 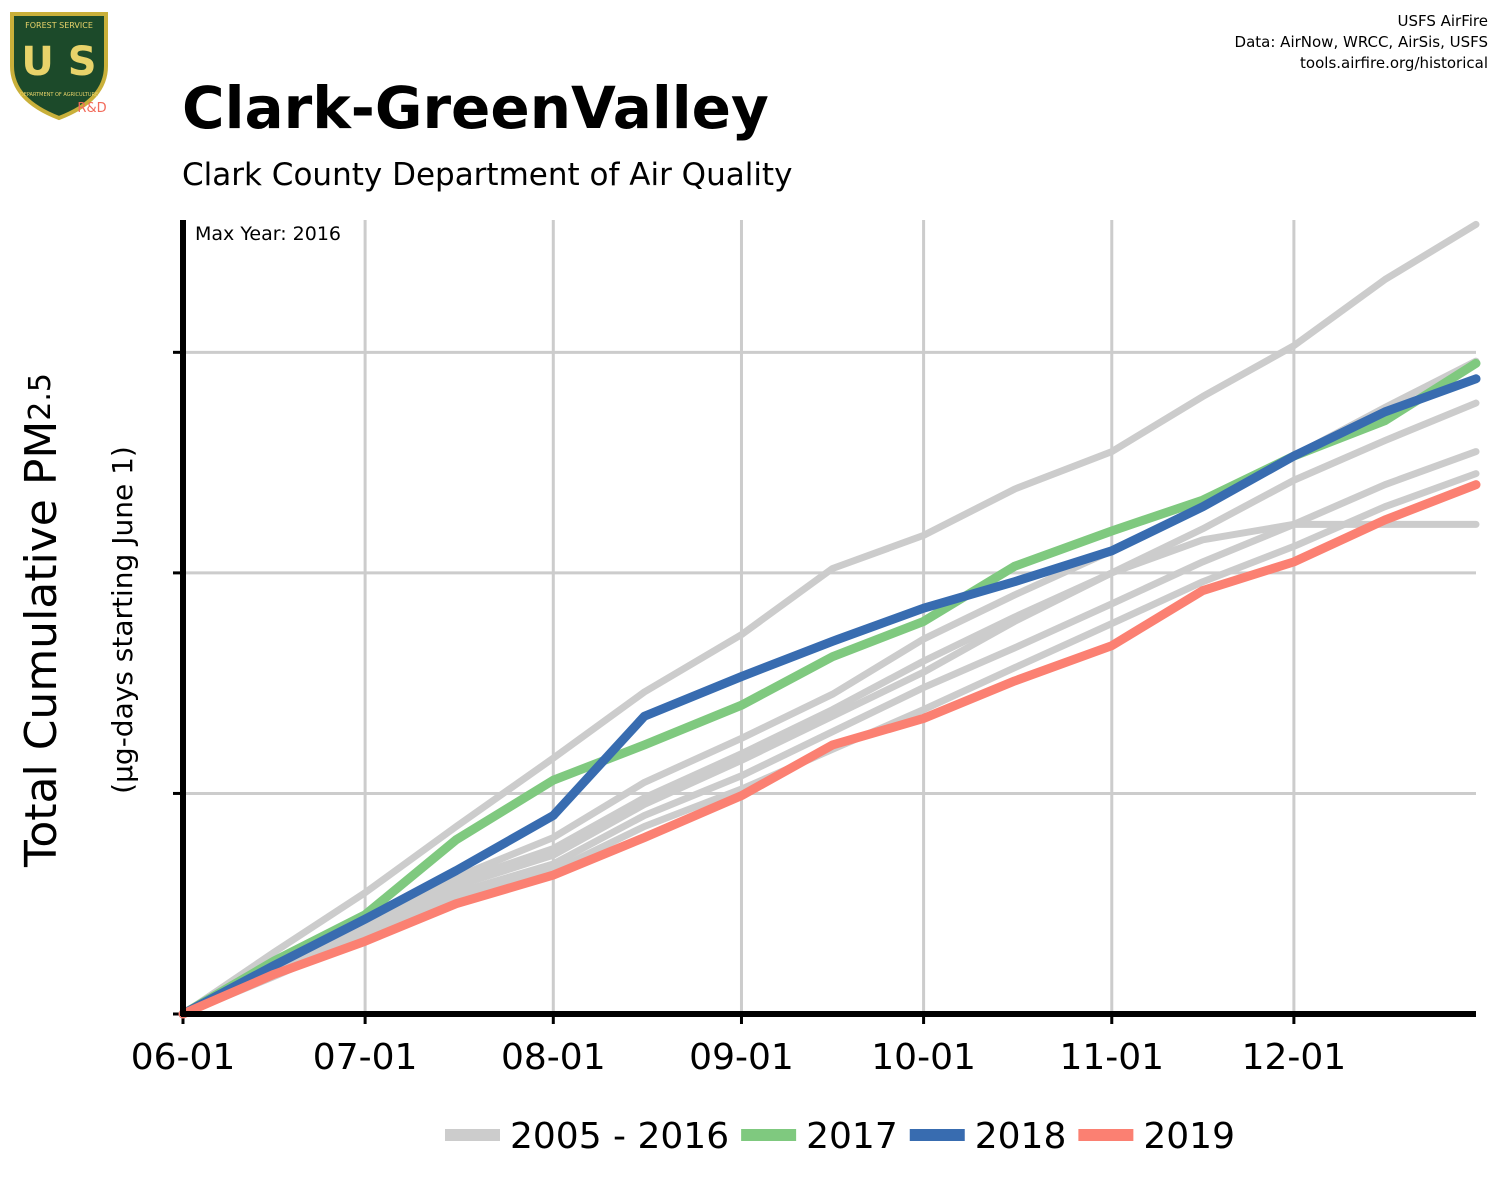 What do you see at coordinates (741, 1057) in the screenshot?
I see `x-tick-label: 09-01` at bounding box center [741, 1057].